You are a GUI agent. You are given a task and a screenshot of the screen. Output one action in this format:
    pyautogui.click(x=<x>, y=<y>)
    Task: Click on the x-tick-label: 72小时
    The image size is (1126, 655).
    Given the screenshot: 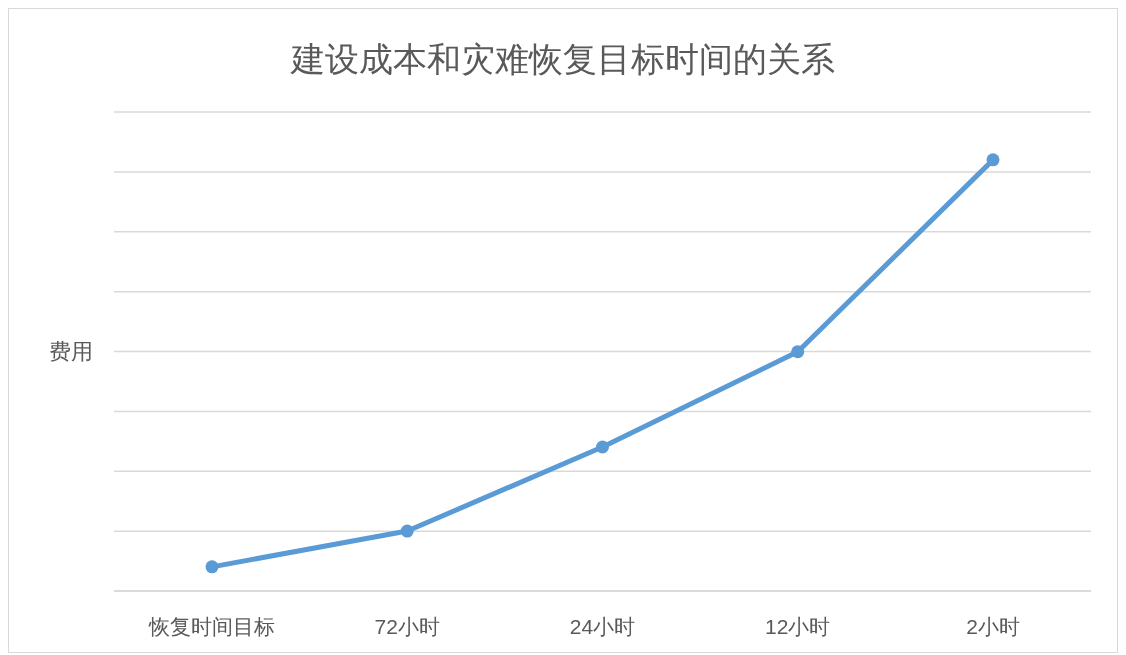 What is the action you would take?
    pyautogui.click(x=407, y=626)
    